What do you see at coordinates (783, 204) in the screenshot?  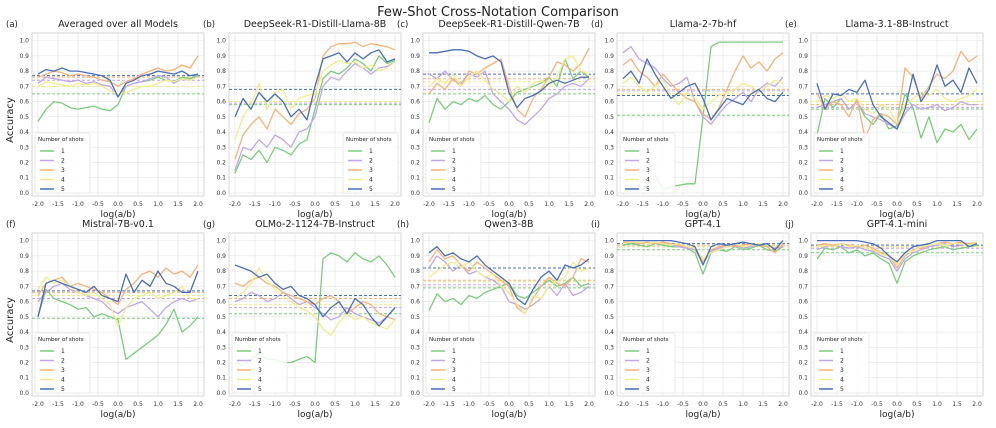 I see `x-tick-label: 2.0` at bounding box center [783, 204].